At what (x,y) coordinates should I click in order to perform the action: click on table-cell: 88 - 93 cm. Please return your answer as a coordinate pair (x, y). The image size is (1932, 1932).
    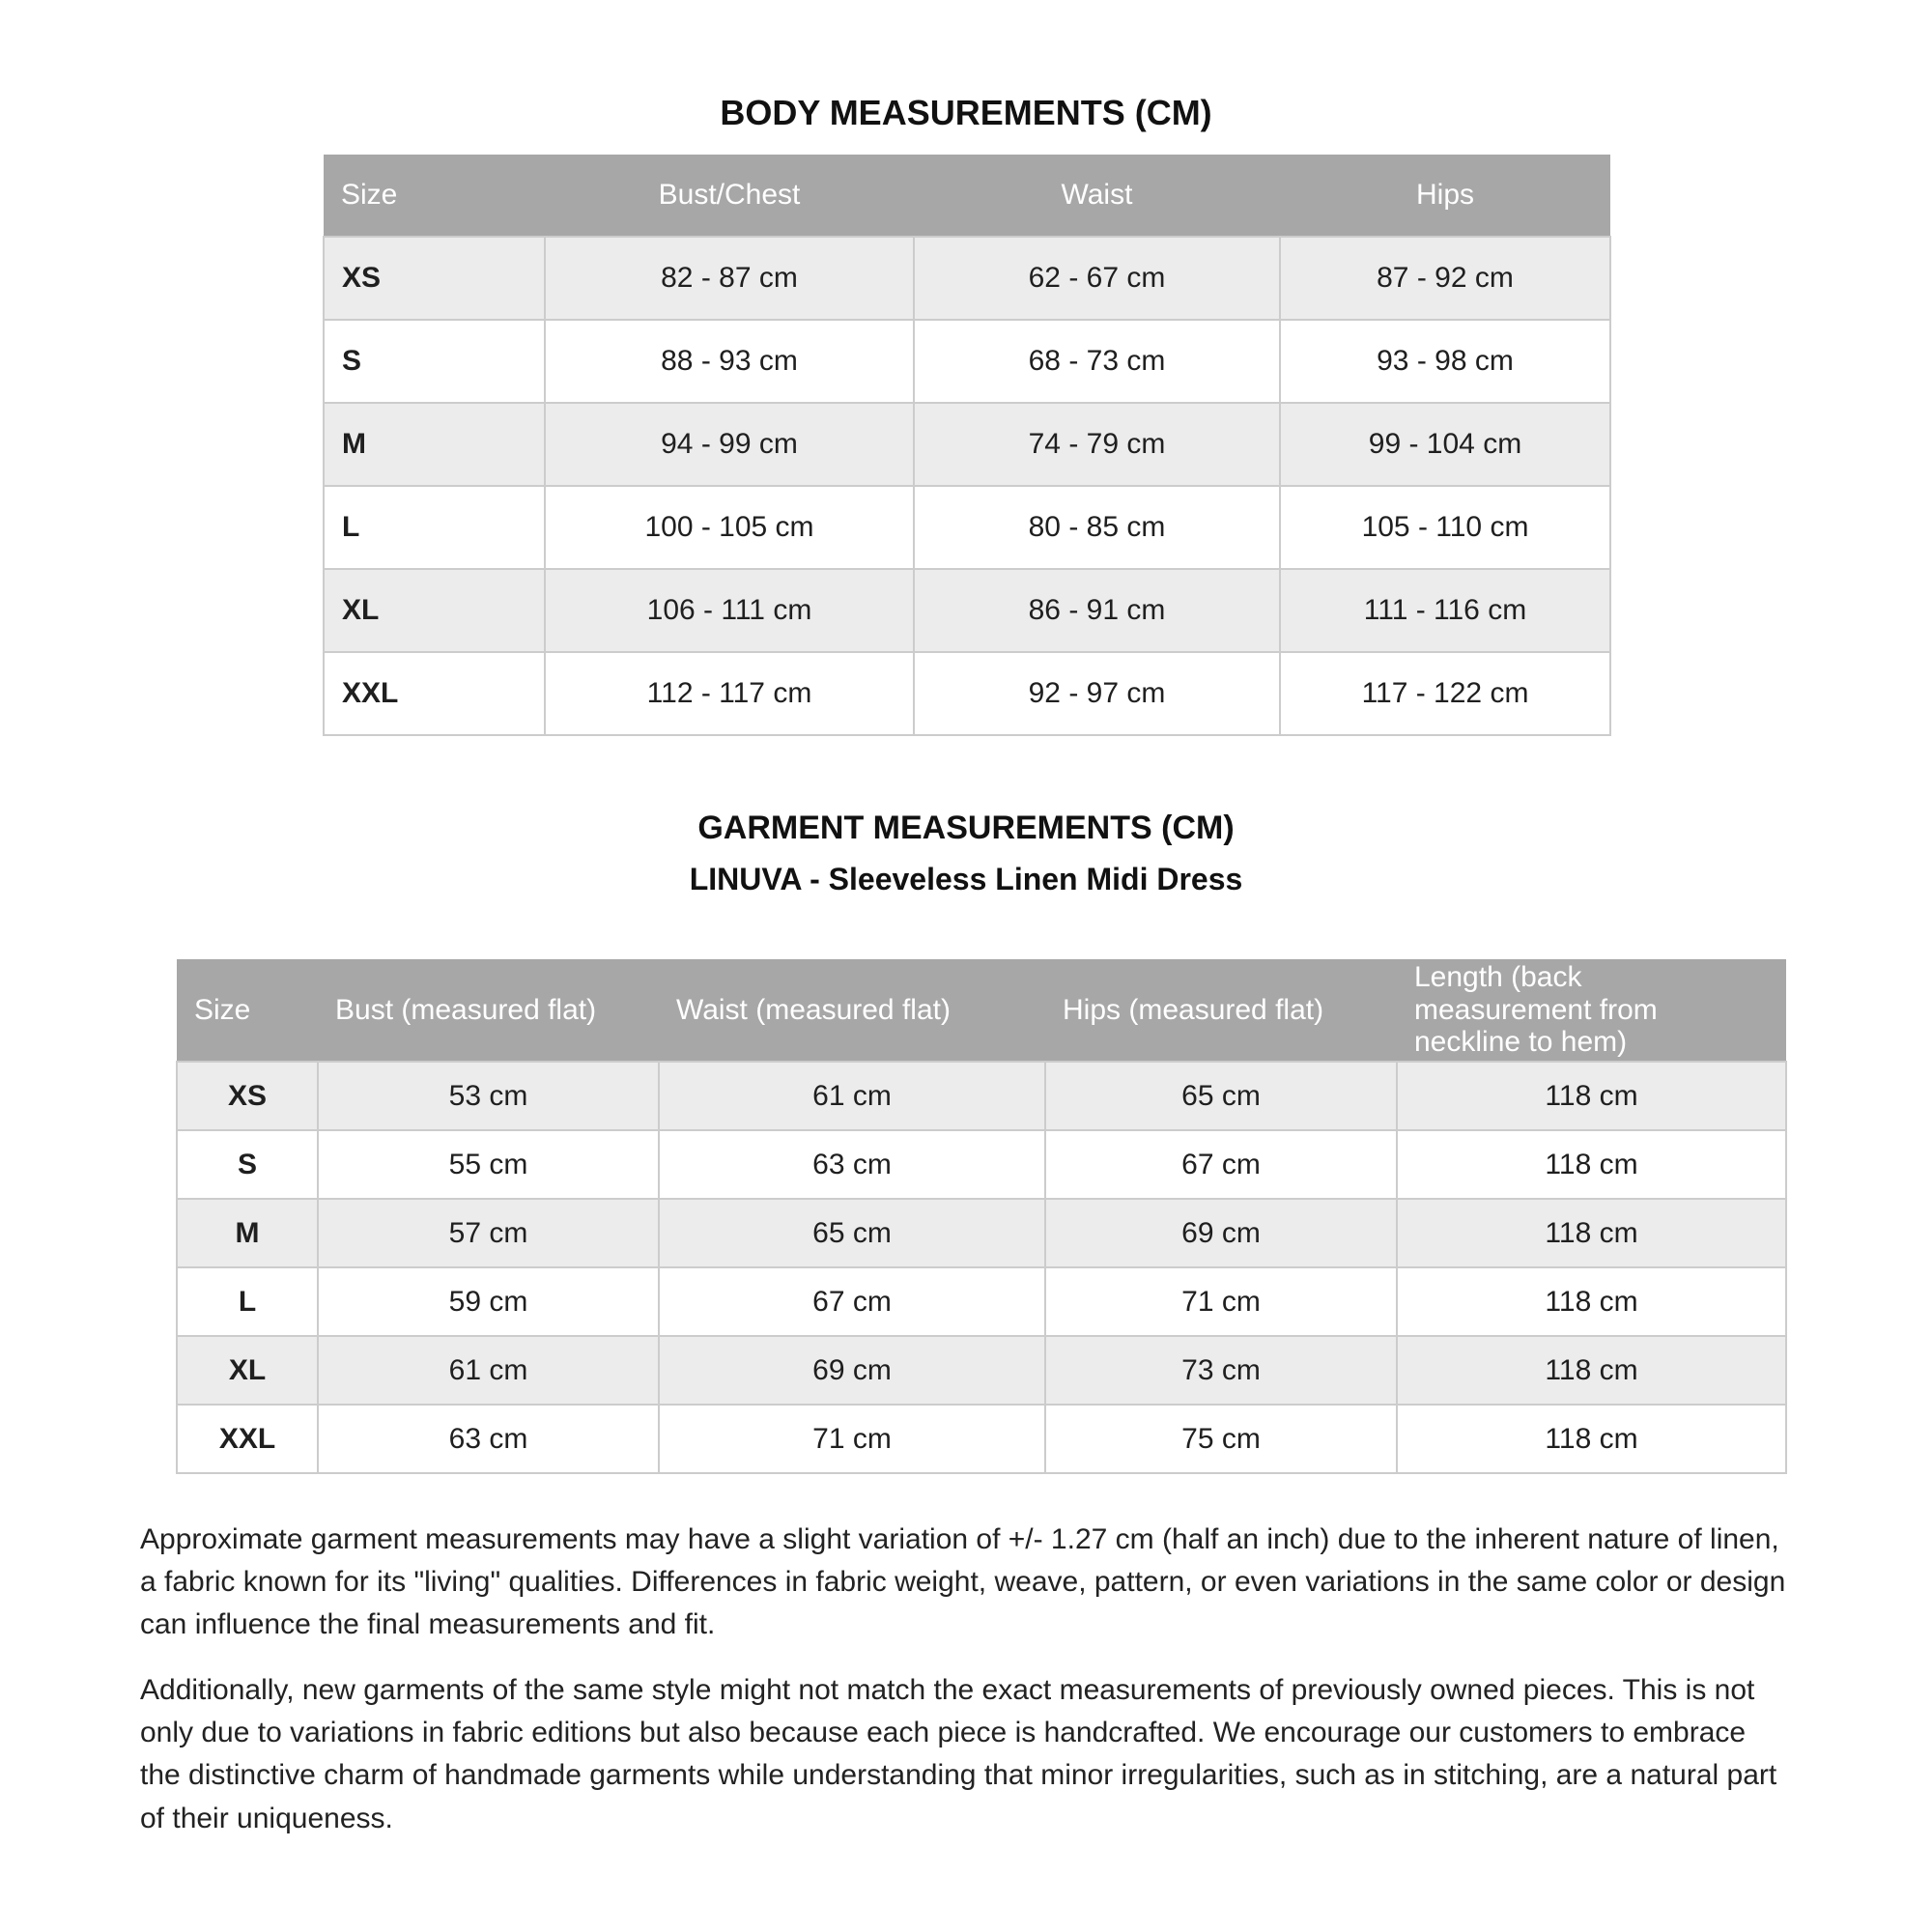
    Looking at the image, I should click on (729, 361).